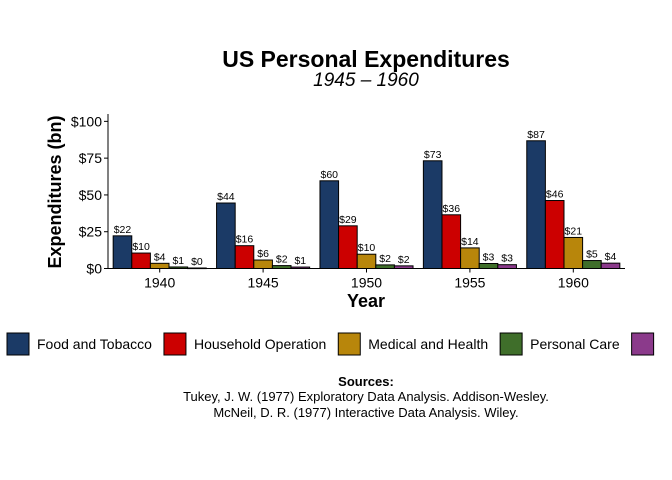  I want to click on x-tick-label: 1940, so click(159, 283).